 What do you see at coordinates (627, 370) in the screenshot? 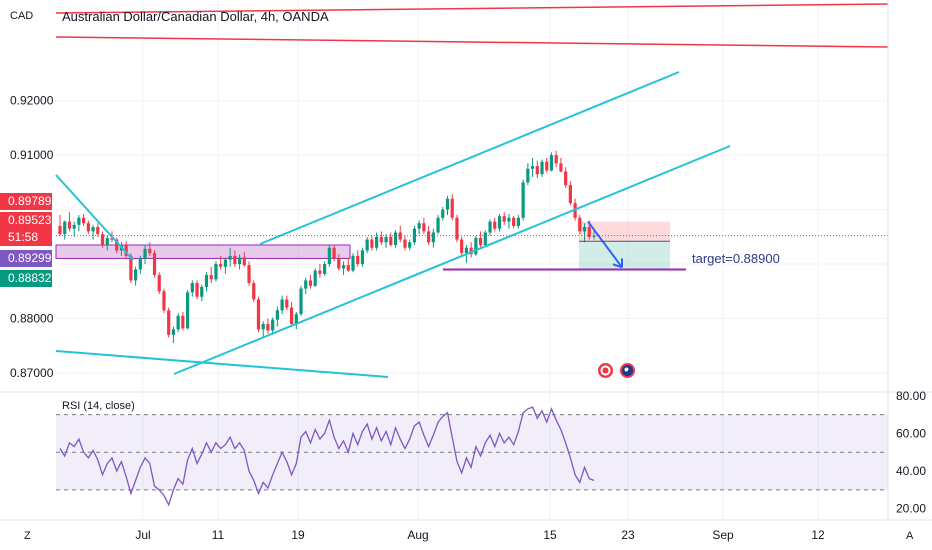
I see `australia-flag-icon` at bounding box center [627, 370].